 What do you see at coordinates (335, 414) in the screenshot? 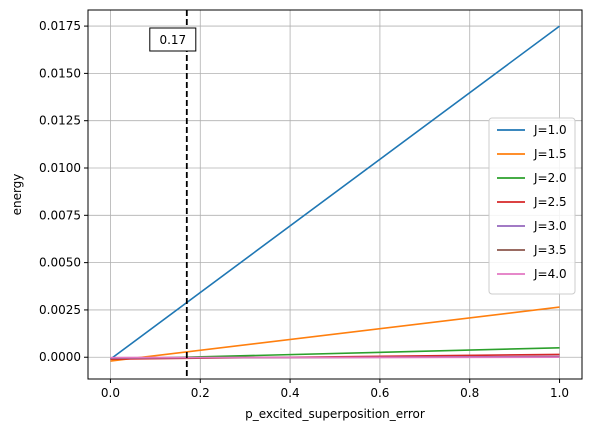
I see `x-axis-label: p_excited_superposition_error` at bounding box center [335, 414].